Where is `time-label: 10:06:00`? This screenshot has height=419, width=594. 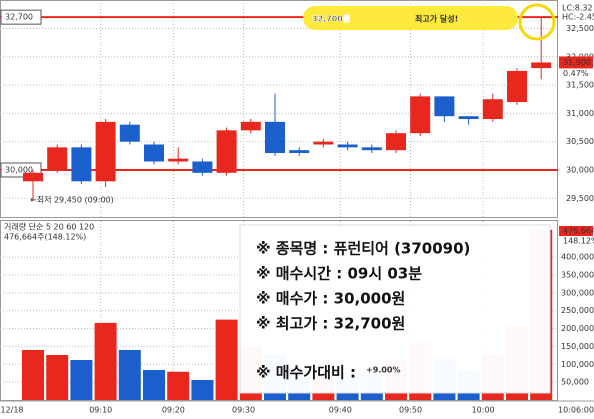
time-label: 10:06:00 is located at coordinates (576, 410).